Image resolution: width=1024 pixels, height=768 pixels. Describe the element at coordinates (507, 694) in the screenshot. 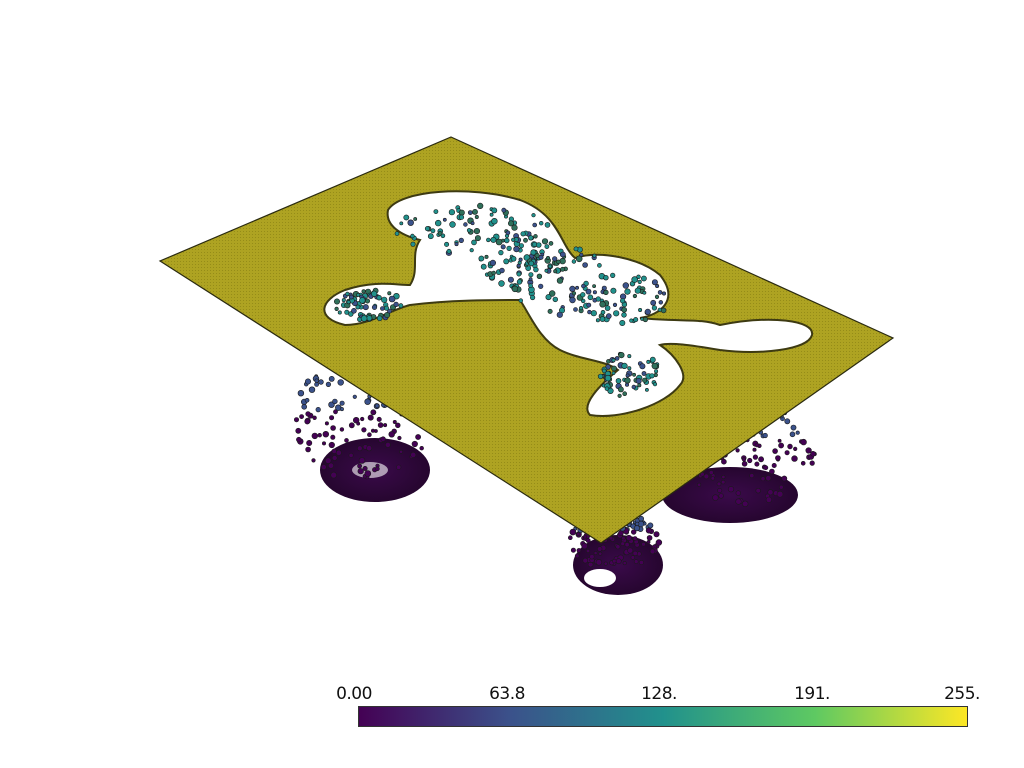

I see `colorbar-tick-label-1: 63.8` at that location.